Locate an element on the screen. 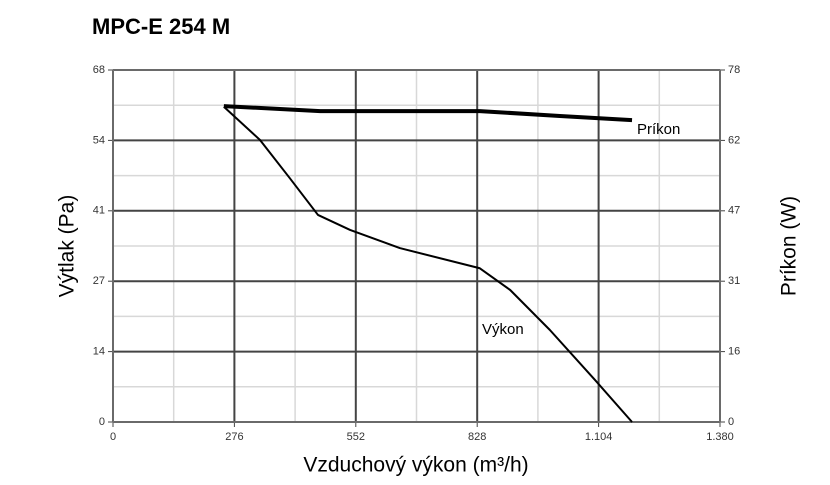  y2-tick-label: 47 is located at coordinates (734, 211).